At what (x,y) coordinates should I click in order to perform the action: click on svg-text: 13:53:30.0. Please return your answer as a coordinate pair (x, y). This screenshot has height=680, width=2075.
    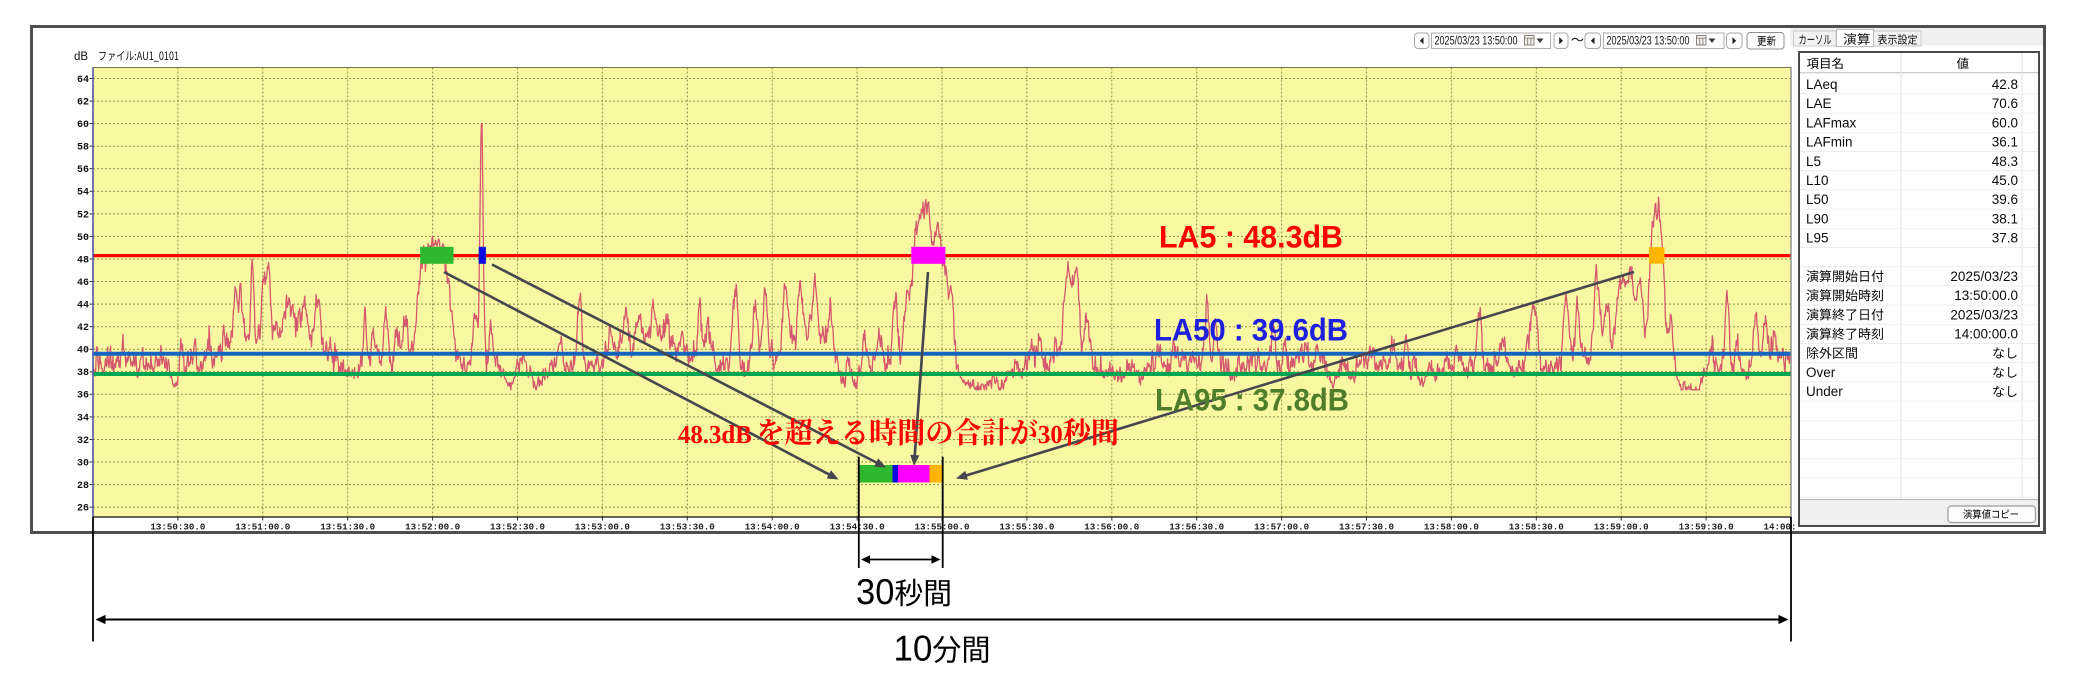
    Looking at the image, I should click on (687, 527).